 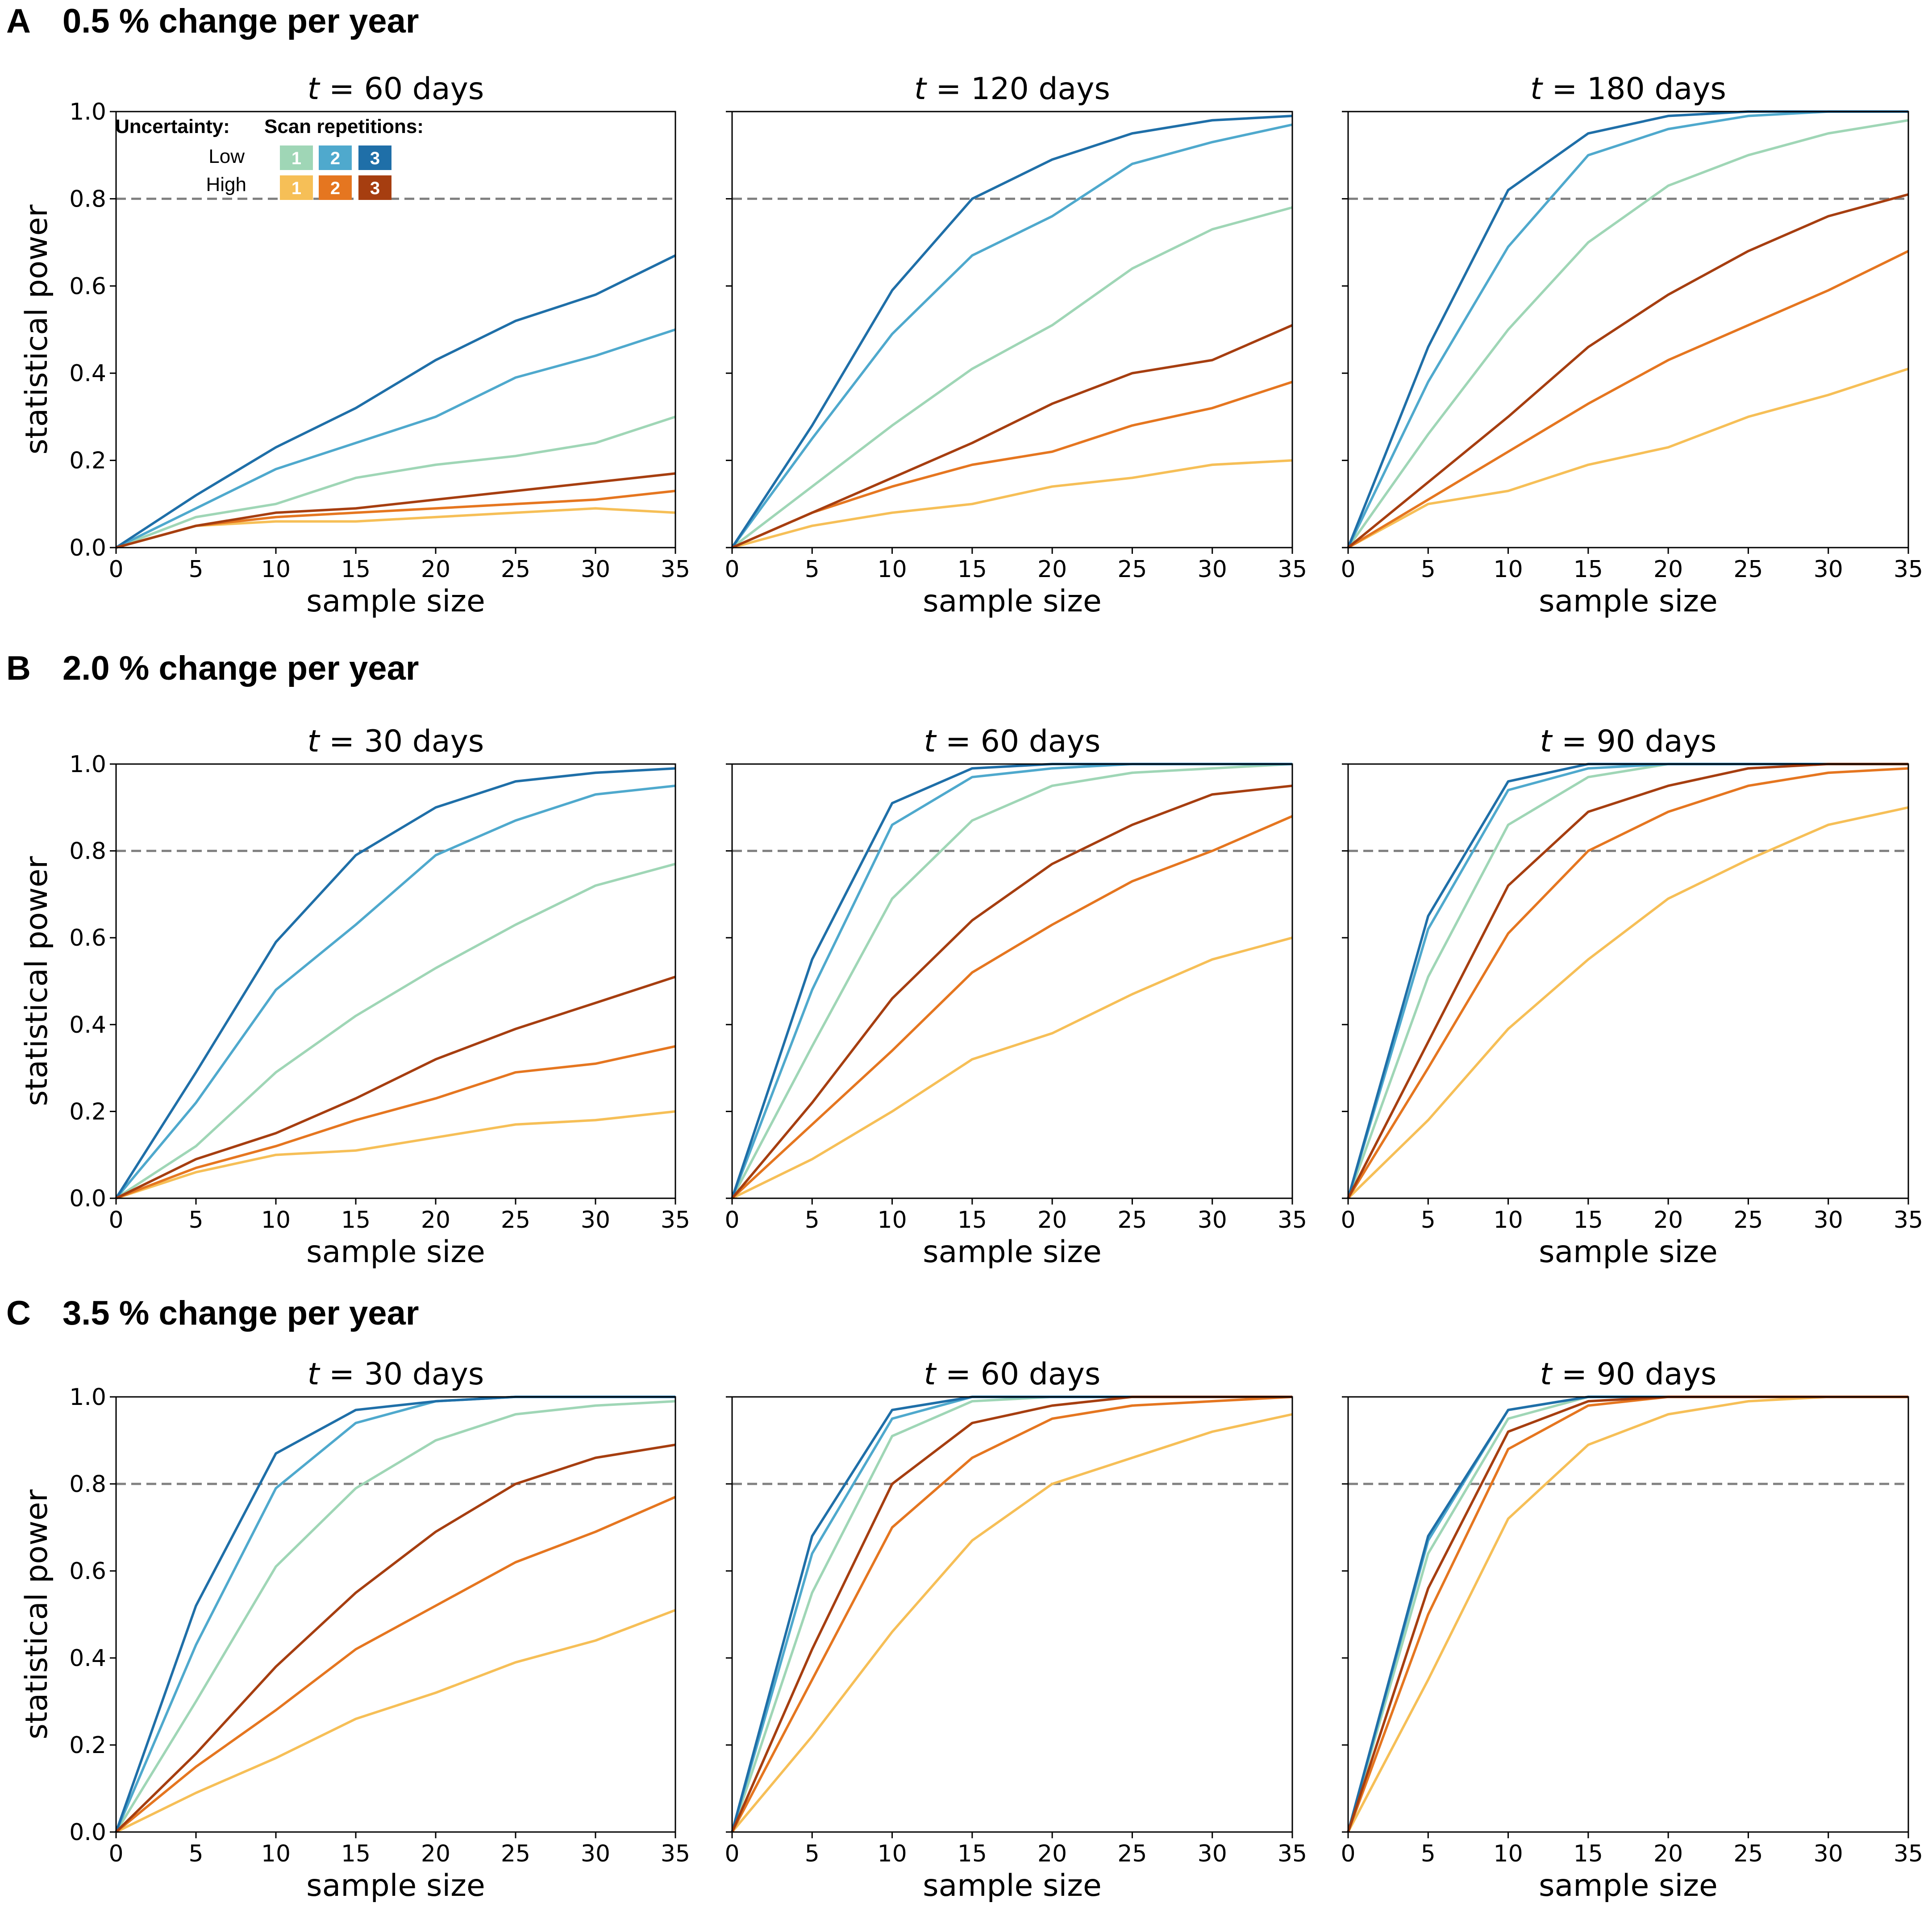 What do you see at coordinates (1628, 741) in the screenshot?
I see `chart-title: t = 90 days` at bounding box center [1628, 741].